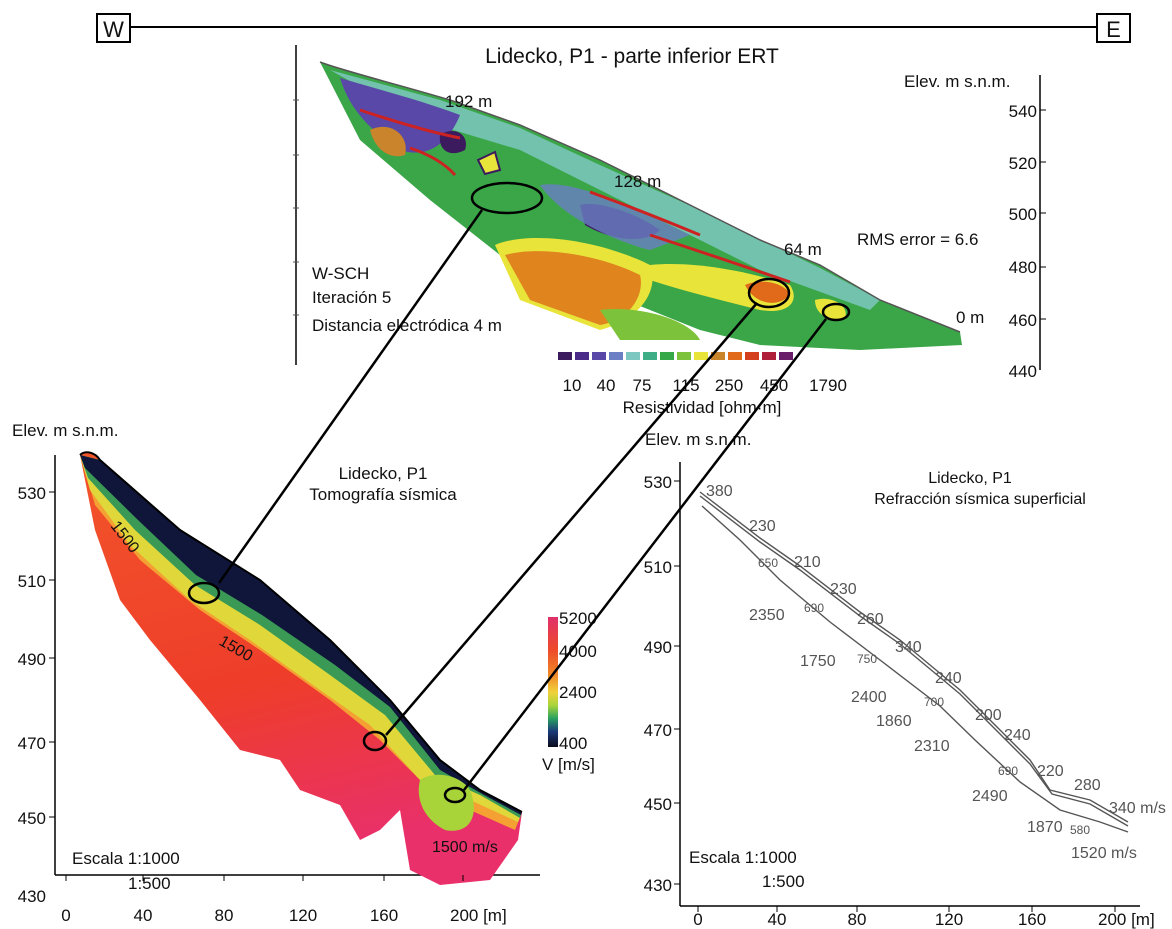 This screenshot has width=1172, height=929. What do you see at coordinates (675, 356) in the screenshot?
I see `resistivity-color-scale` at bounding box center [675, 356].